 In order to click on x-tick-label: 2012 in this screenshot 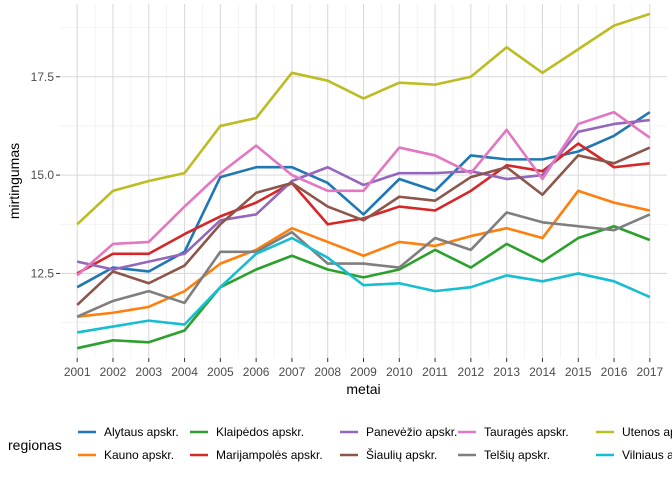, I will do `click(471, 372)`.